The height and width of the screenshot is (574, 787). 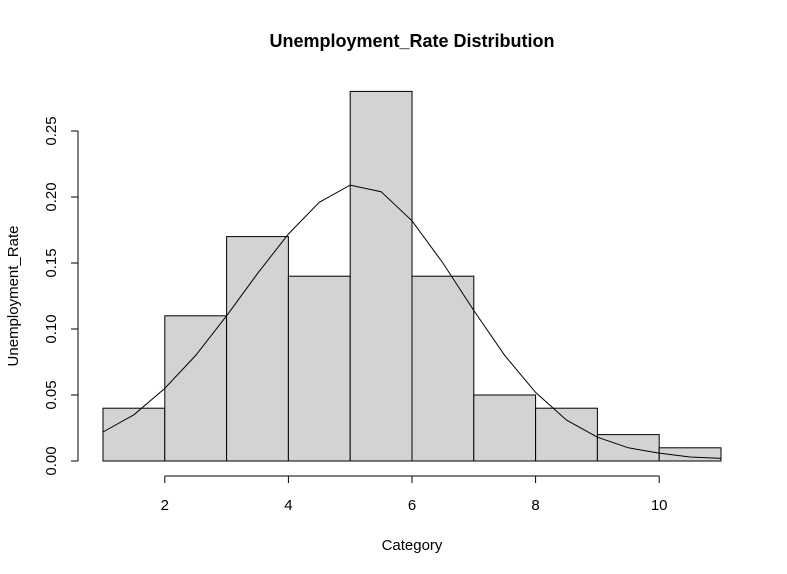 I want to click on x-axis-label: Category, so click(x=412, y=545).